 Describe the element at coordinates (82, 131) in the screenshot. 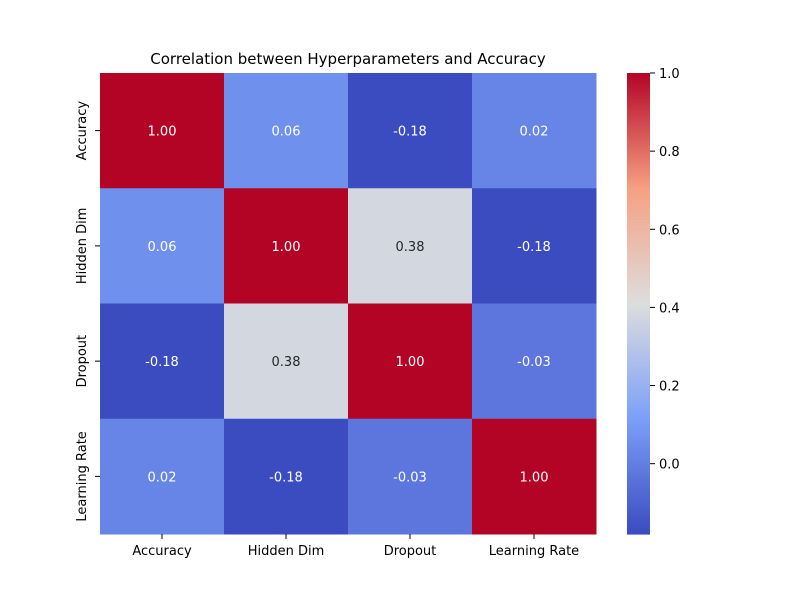

I see `y-tick-label: Accuracy` at that location.